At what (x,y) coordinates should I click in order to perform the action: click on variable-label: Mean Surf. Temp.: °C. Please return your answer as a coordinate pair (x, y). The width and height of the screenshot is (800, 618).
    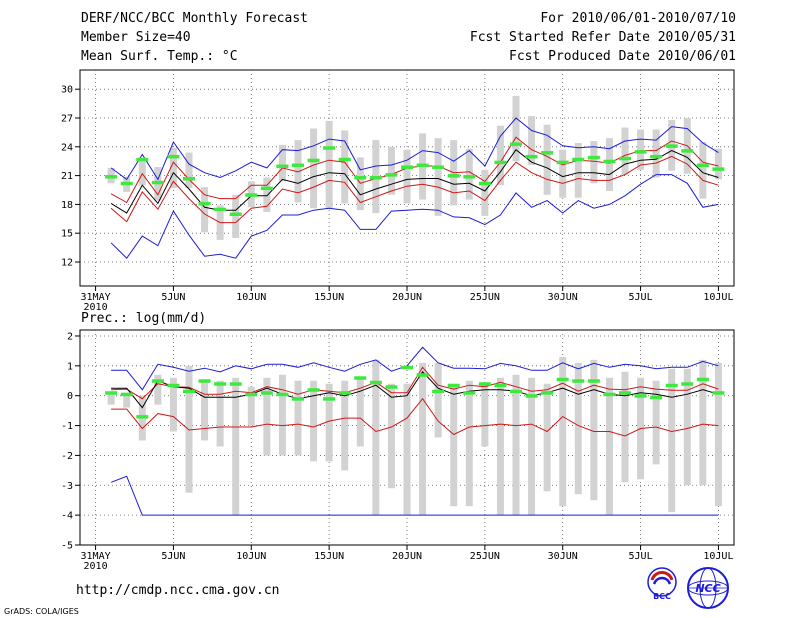
    Looking at the image, I should click on (159, 56).